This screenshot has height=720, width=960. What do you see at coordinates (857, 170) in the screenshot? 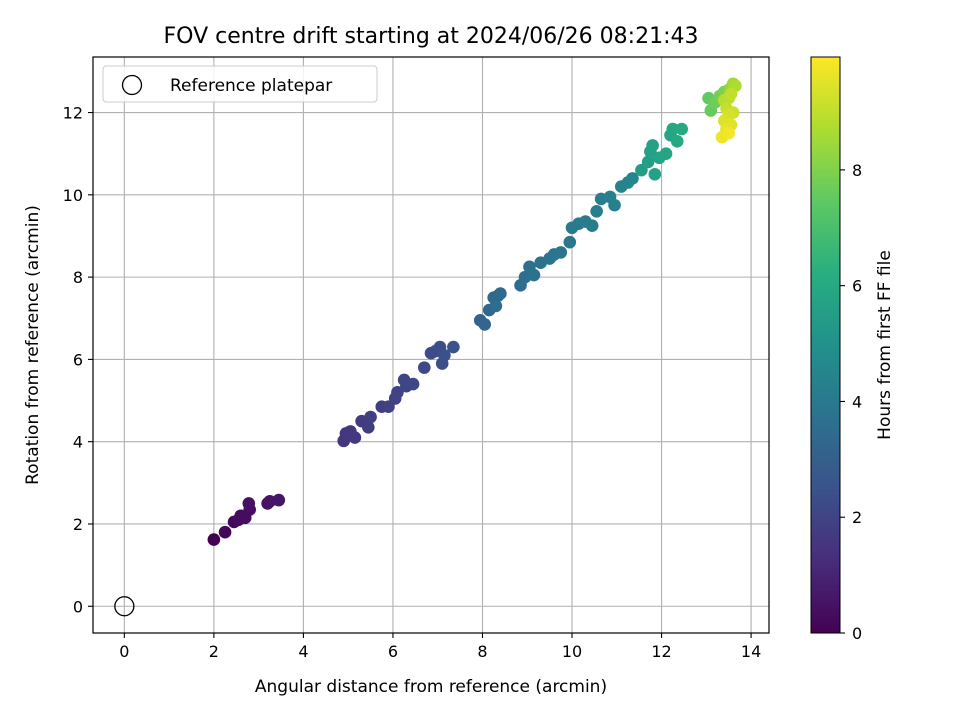
I see `colorbar-tick-label: 8` at bounding box center [857, 170].